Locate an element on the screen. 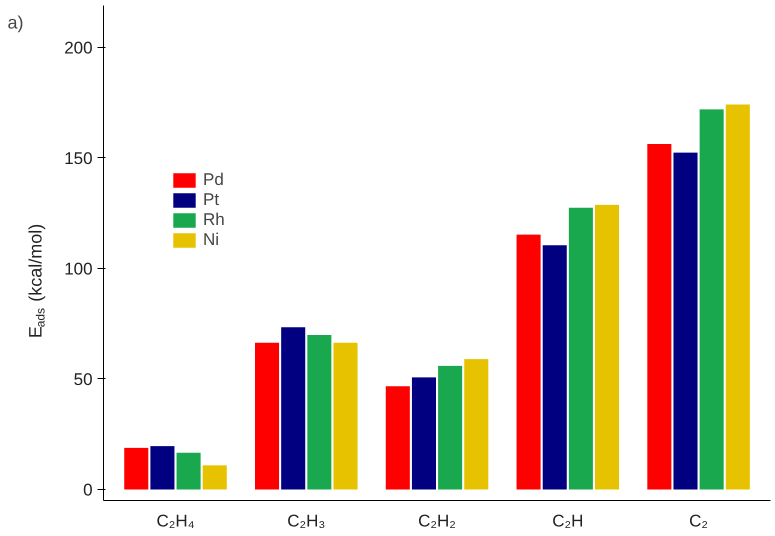 This screenshot has width=775, height=536. y-axis-title: Eads (kcal/mol) is located at coordinates (37, 281).